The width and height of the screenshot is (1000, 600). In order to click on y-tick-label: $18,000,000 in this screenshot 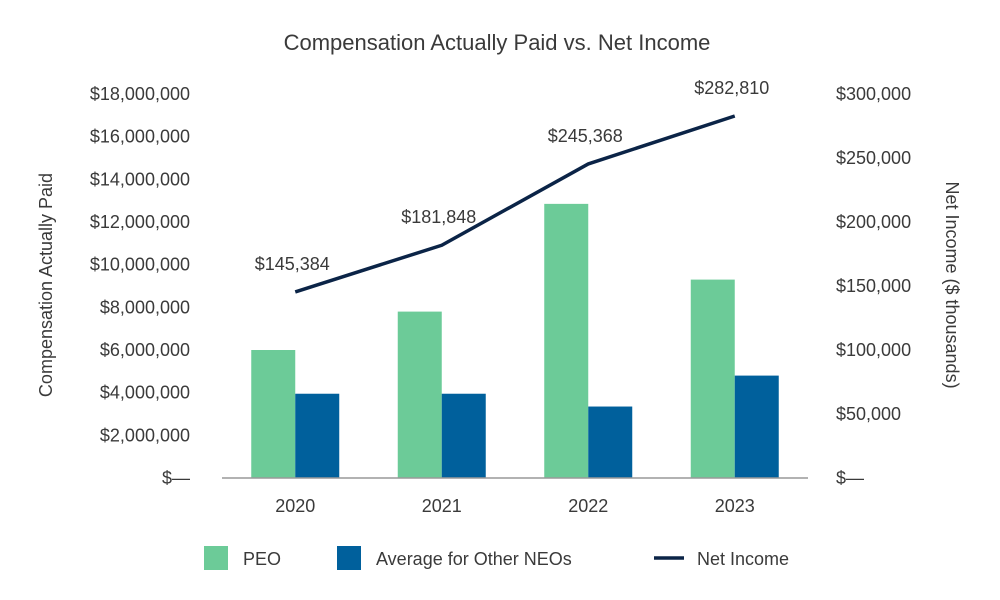, I will do `click(140, 94)`.